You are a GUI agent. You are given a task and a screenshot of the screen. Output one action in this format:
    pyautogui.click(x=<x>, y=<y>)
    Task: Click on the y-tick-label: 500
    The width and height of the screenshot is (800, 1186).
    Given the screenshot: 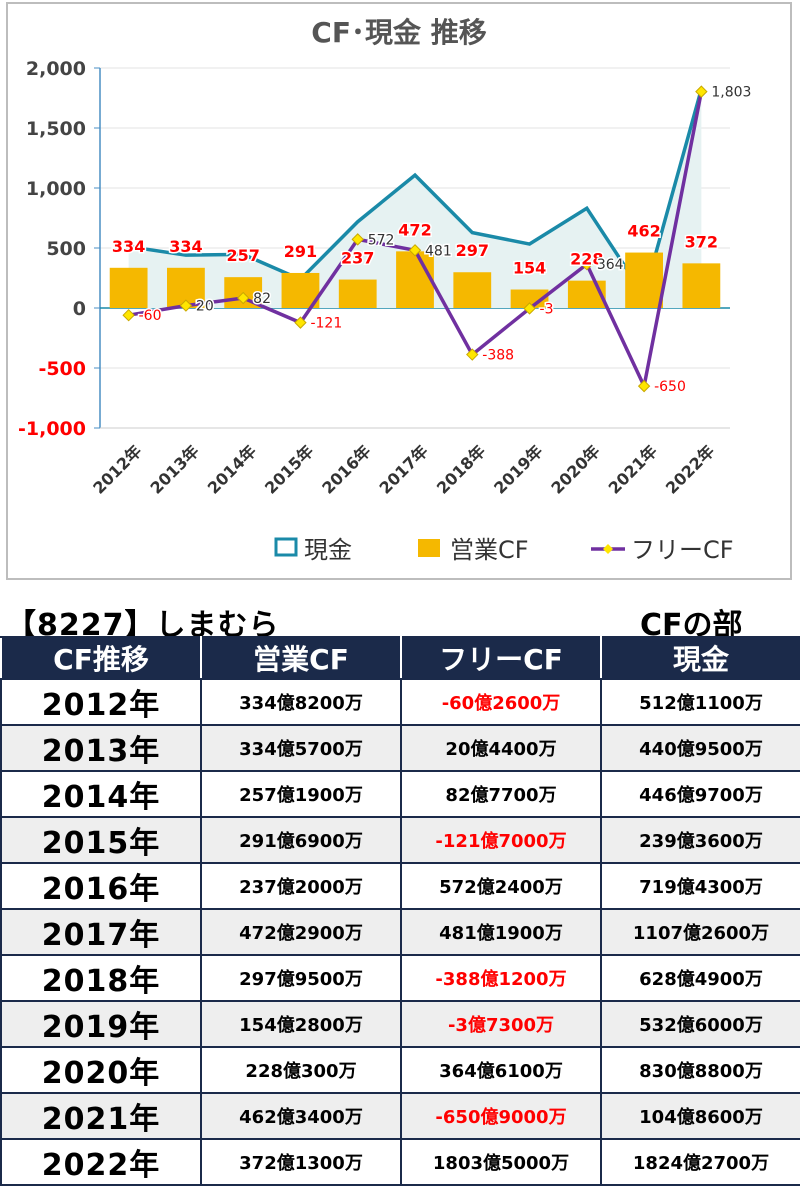 What is the action you would take?
    pyautogui.click(x=66, y=249)
    